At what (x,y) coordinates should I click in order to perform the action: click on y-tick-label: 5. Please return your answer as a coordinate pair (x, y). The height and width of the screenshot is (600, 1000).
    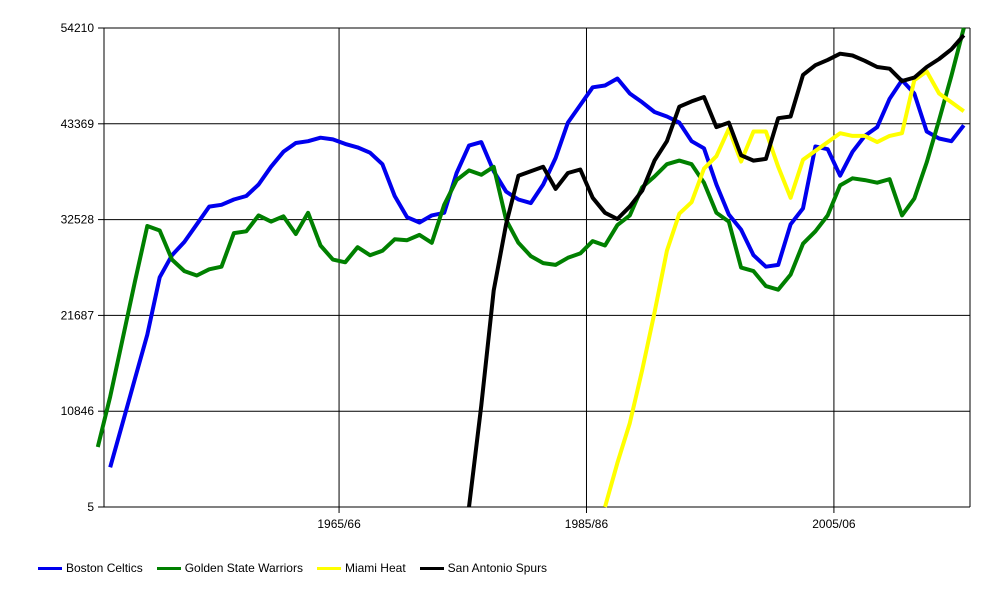
    Looking at the image, I should click on (90, 507).